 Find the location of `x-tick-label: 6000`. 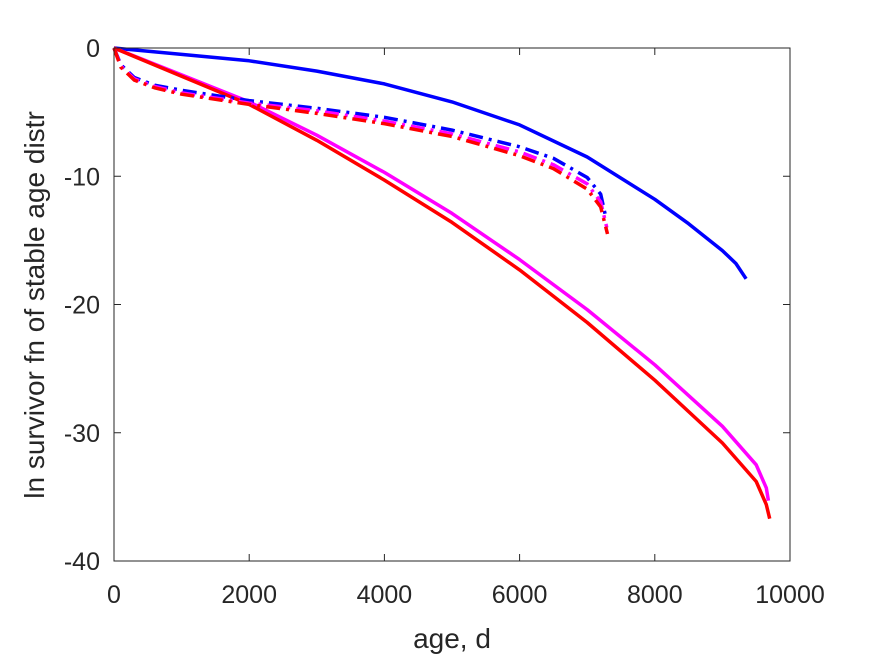

x-tick-label: 6000 is located at coordinates (520, 595).